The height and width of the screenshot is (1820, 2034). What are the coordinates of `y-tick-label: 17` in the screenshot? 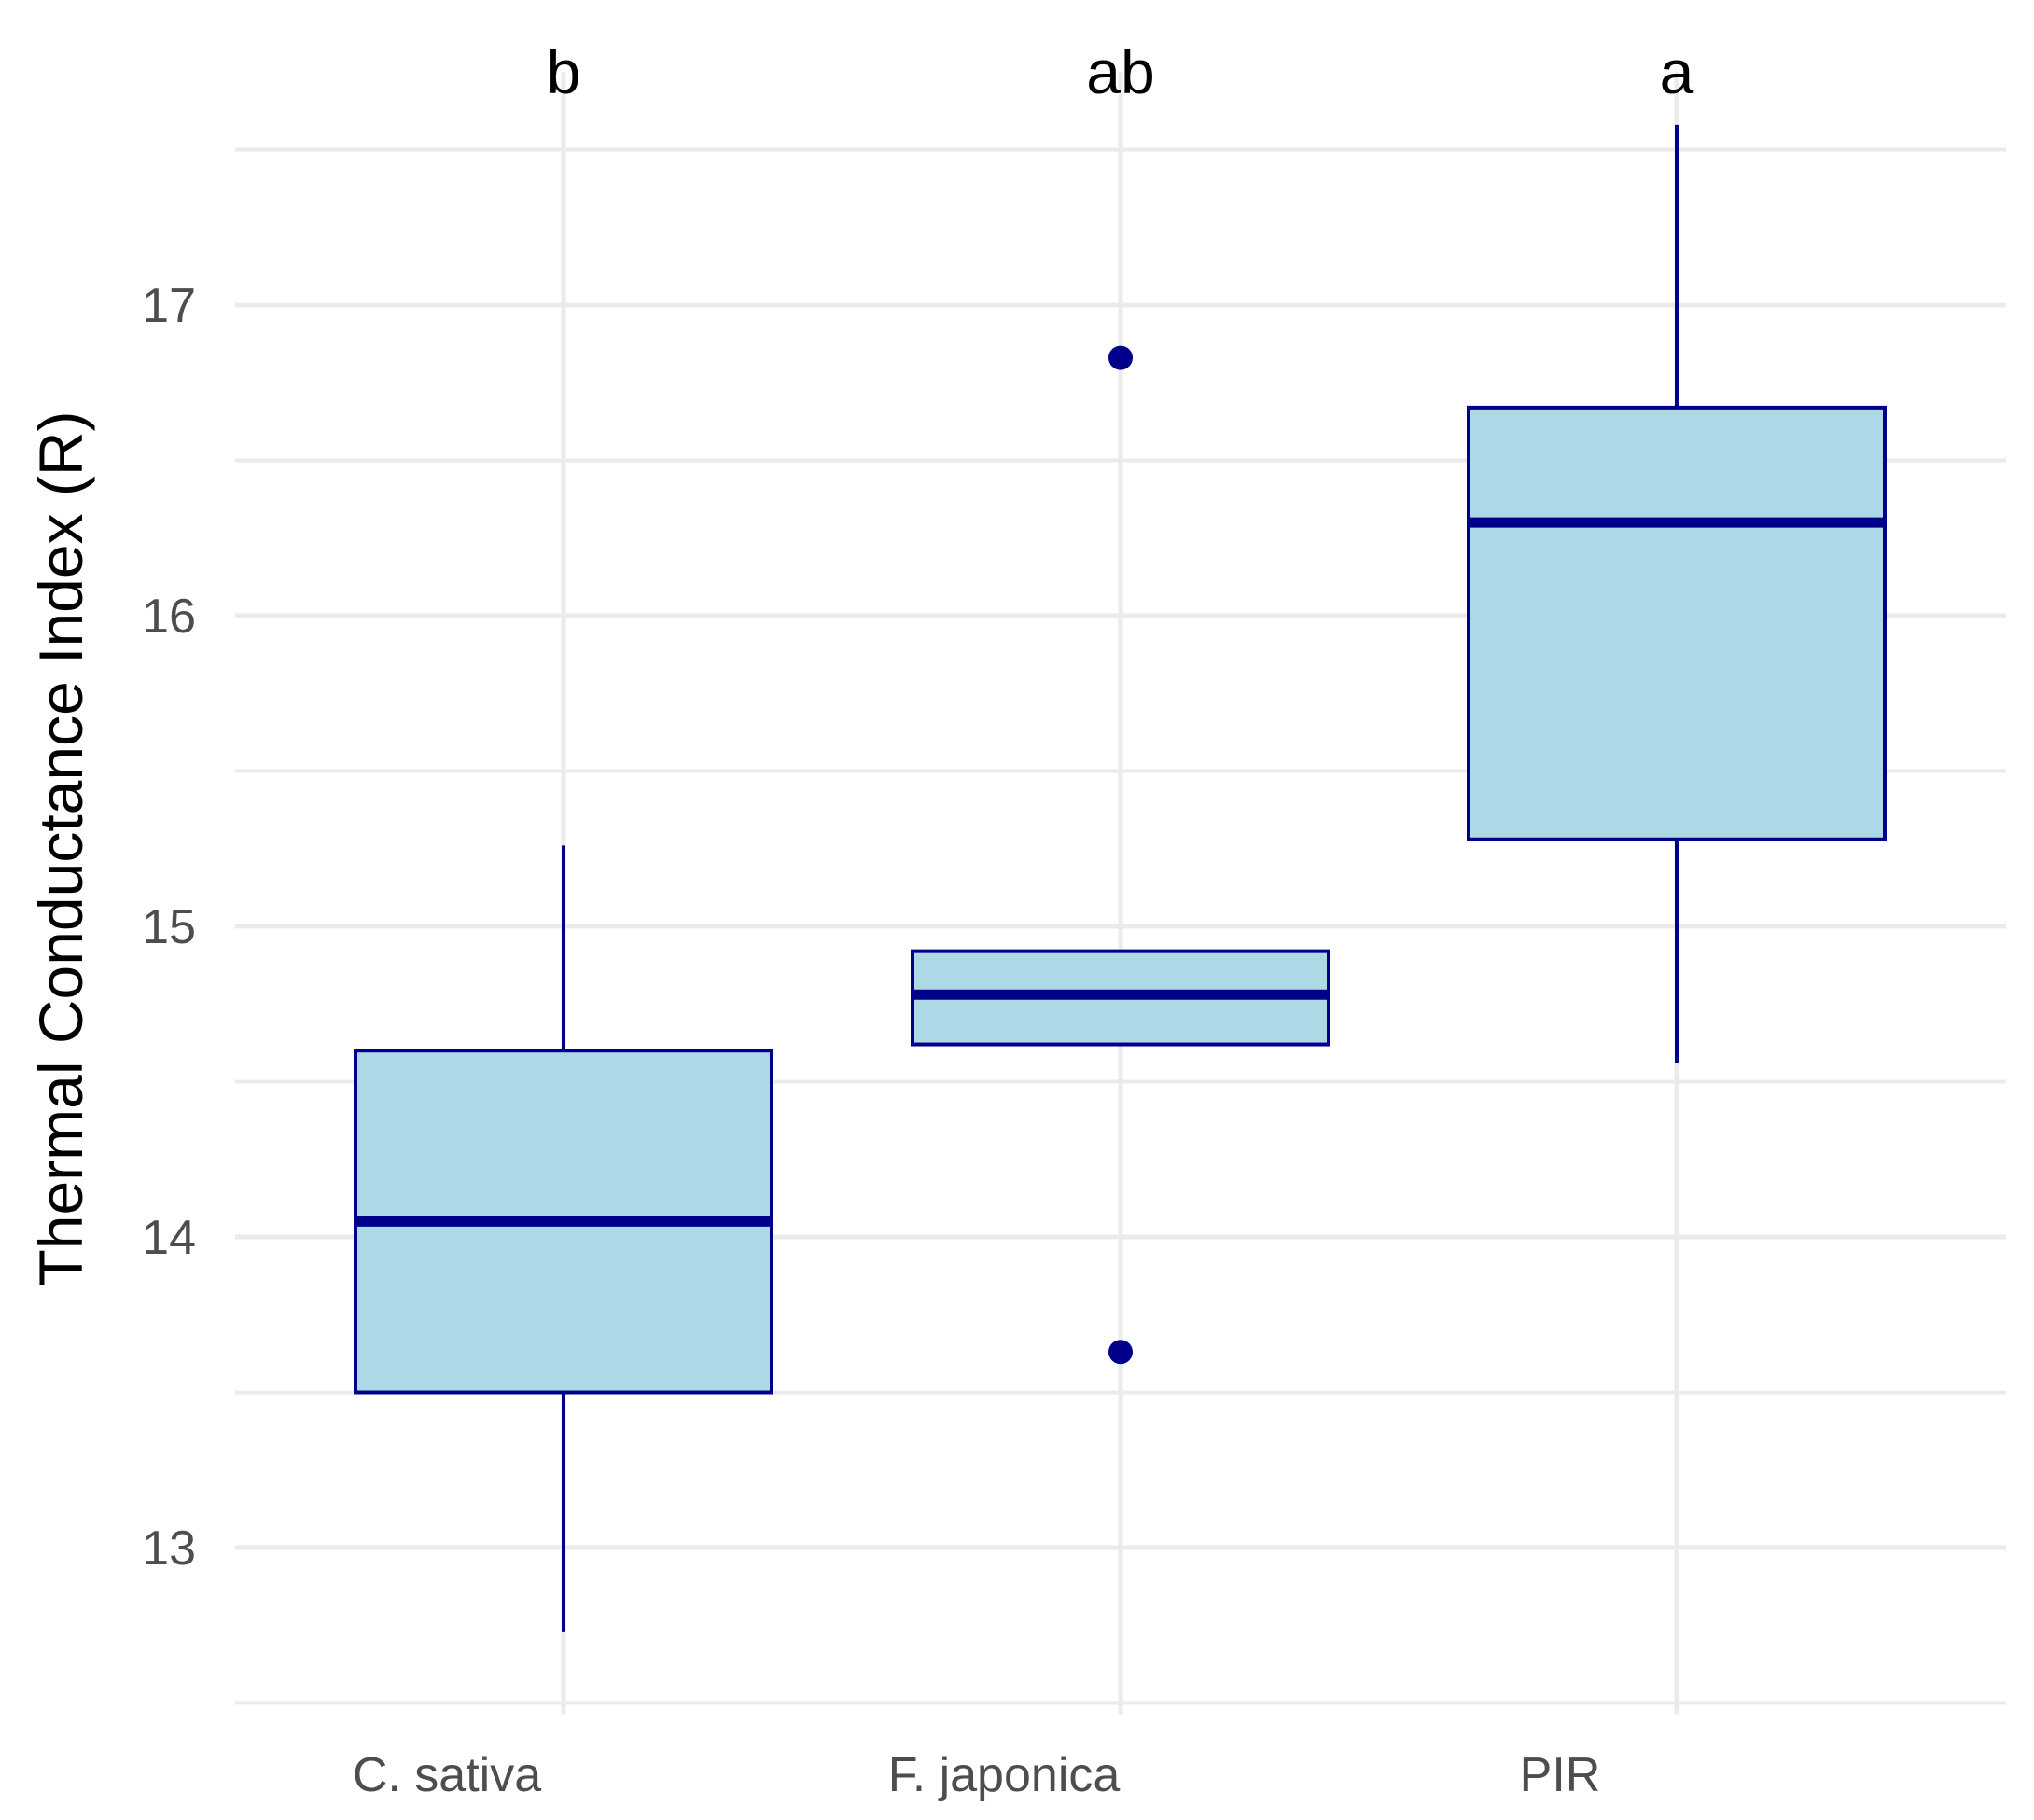 It's located at (169, 306).